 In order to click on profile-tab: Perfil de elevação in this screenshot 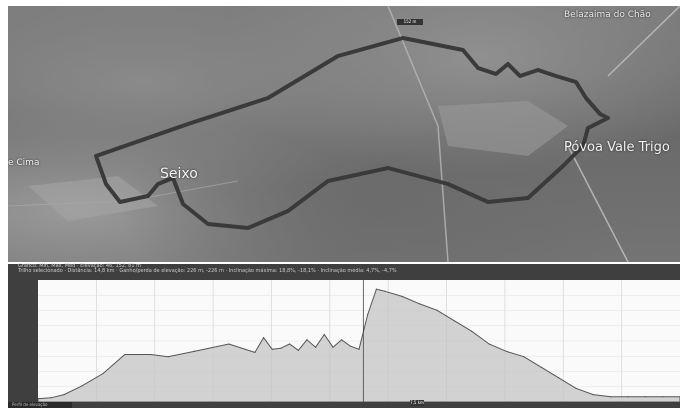, I will do `click(40, 405)`.